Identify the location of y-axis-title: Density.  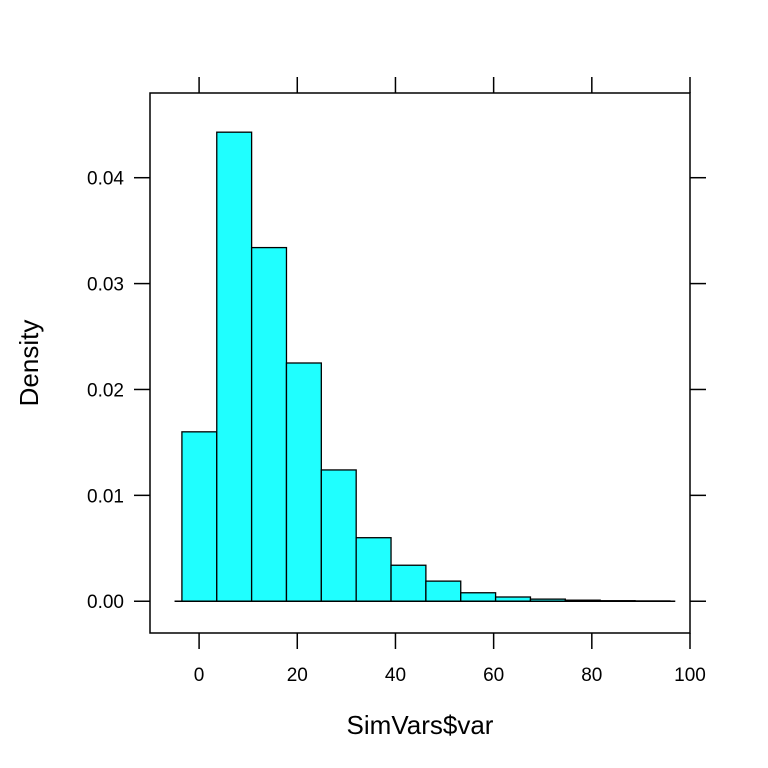
(29, 363).